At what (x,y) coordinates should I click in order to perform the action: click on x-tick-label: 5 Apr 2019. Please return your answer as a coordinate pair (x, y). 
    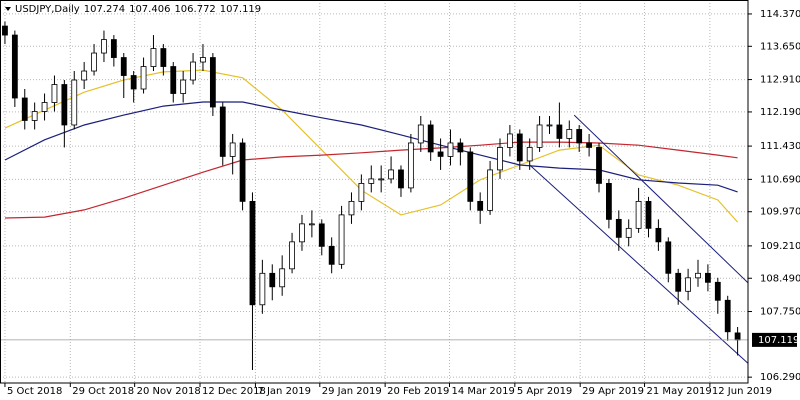
    Looking at the image, I should click on (544, 391).